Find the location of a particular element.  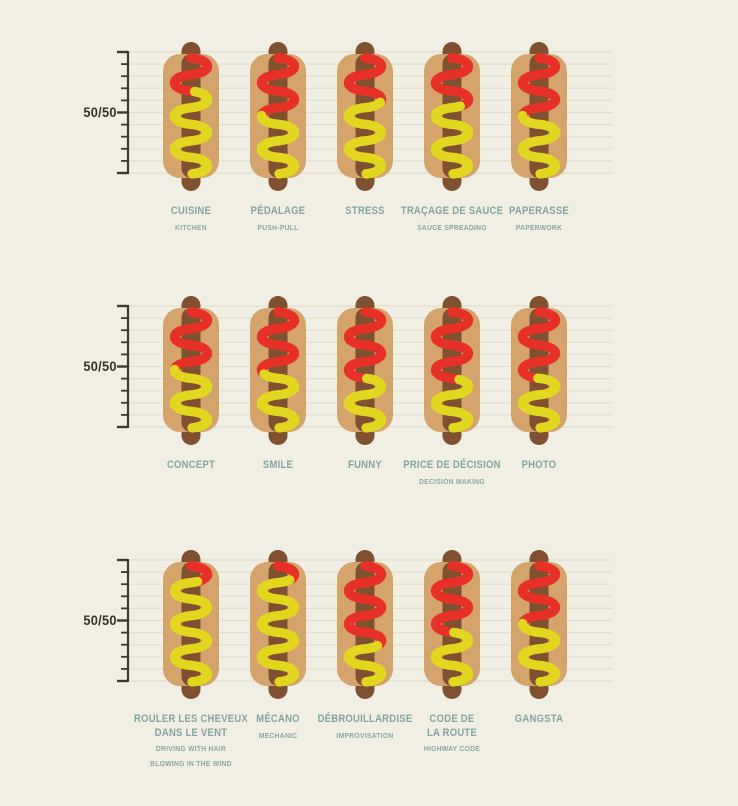

label-english: DECISION MAKING is located at coordinates (452, 481).